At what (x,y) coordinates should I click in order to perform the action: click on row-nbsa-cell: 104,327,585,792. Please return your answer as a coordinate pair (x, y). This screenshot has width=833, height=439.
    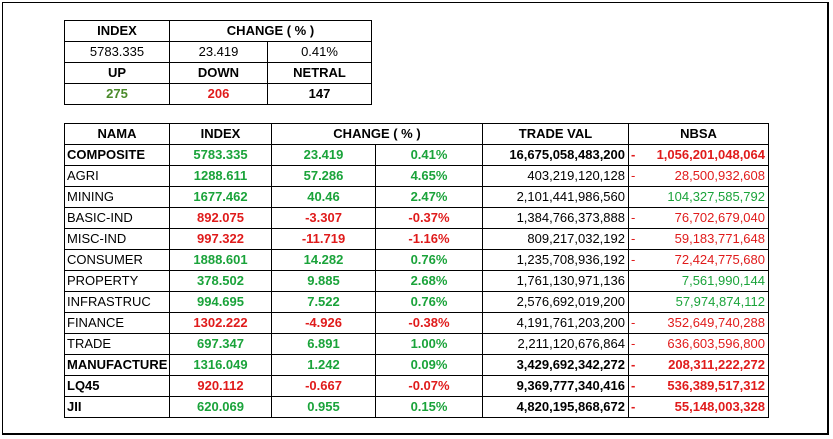
    Looking at the image, I should click on (698, 197).